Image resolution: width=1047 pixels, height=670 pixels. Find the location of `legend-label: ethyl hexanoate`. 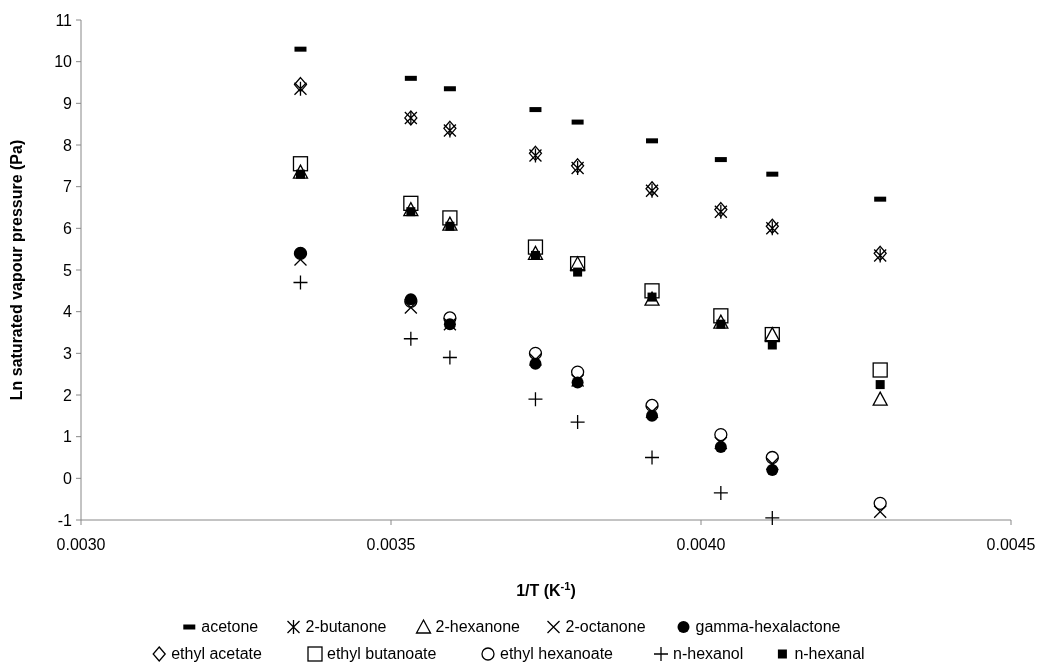

legend-label: ethyl hexanoate is located at coordinates (557, 653).